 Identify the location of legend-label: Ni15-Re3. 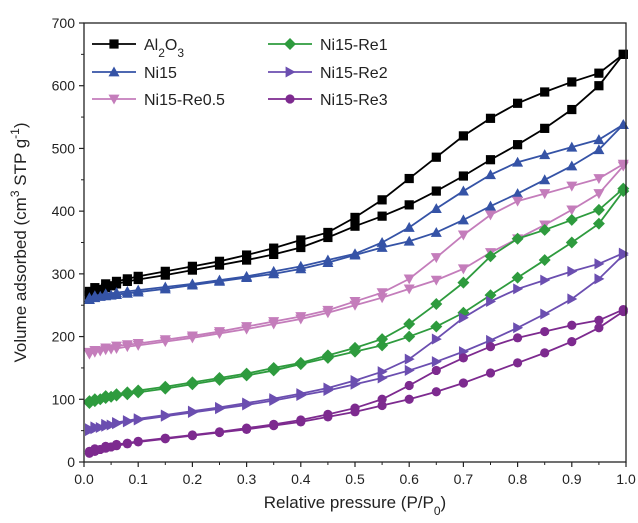
(354, 100).